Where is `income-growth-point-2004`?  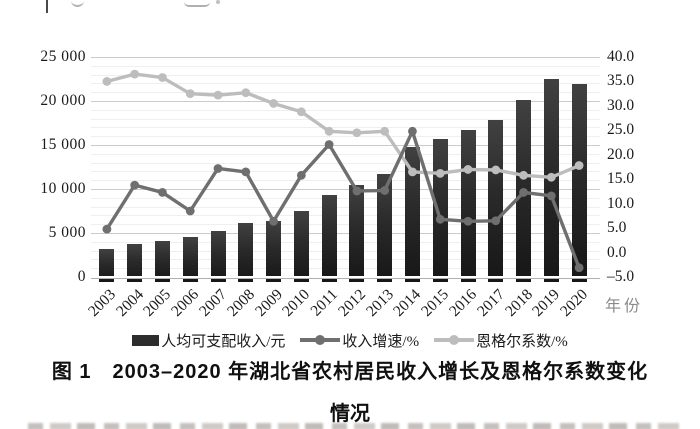
income-growth-point-2004 is located at coordinates (135, 185).